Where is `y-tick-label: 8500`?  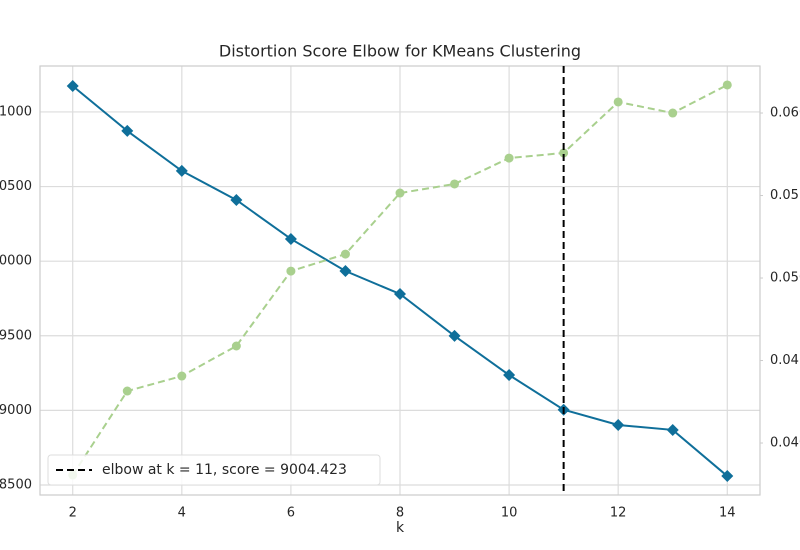
y-tick-label: 8500 is located at coordinates (16, 485).